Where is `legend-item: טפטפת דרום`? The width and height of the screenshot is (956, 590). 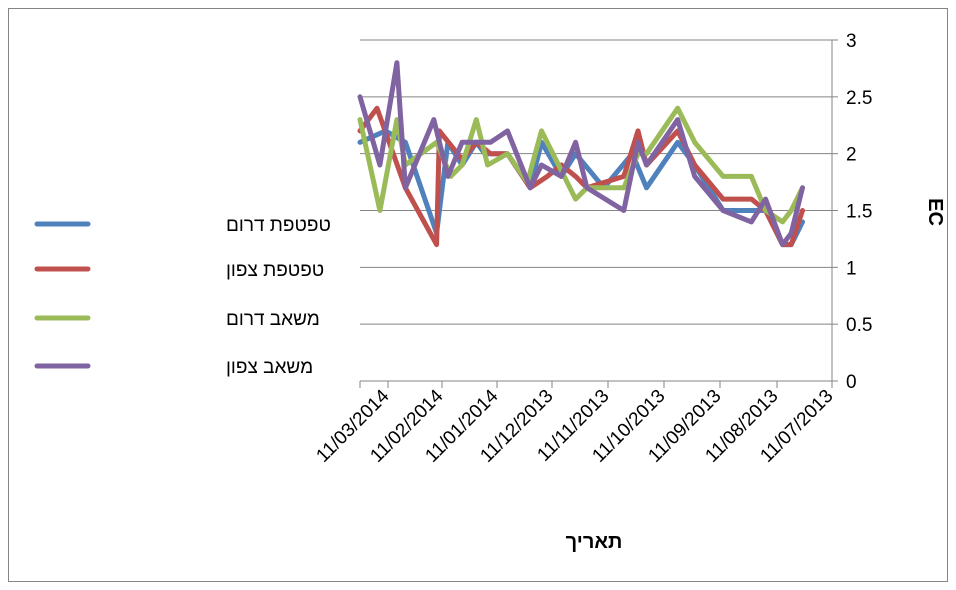 legend-item: טפטפת דרום is located at coordinates (182, 225).